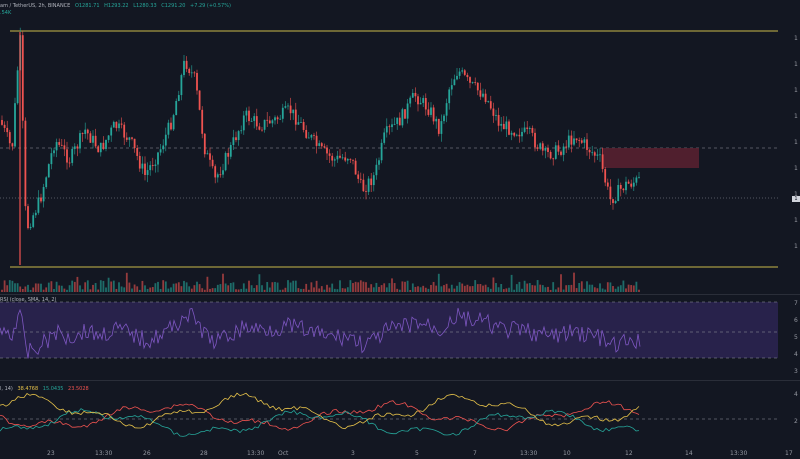 Image resolution: width=800 pixels, height=459 pixels. I want to click on symbol-title: am / TetherUS, 2h, BINANCE, so click(35, 6).